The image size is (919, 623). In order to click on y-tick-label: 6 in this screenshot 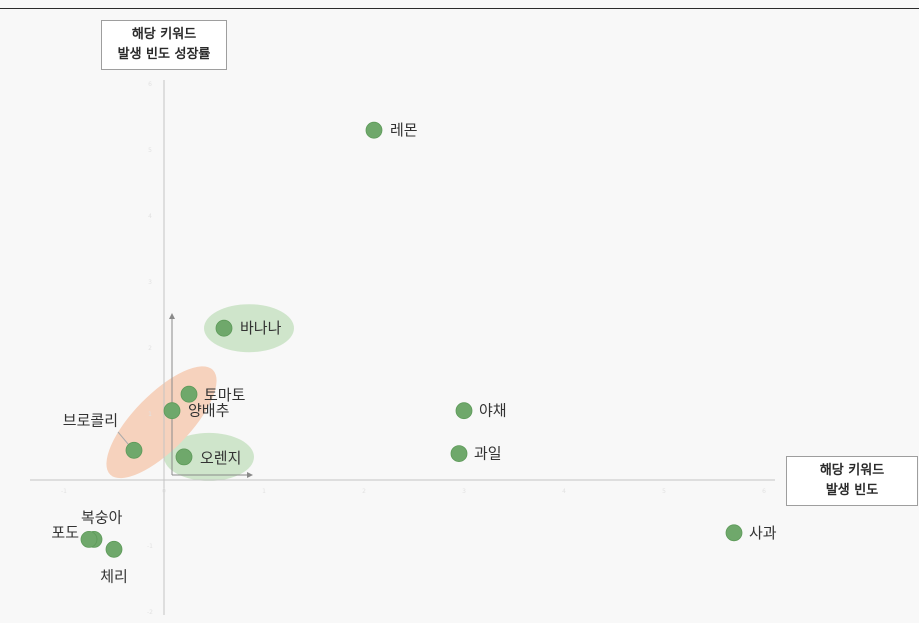, I will do `click(150, 84)`.